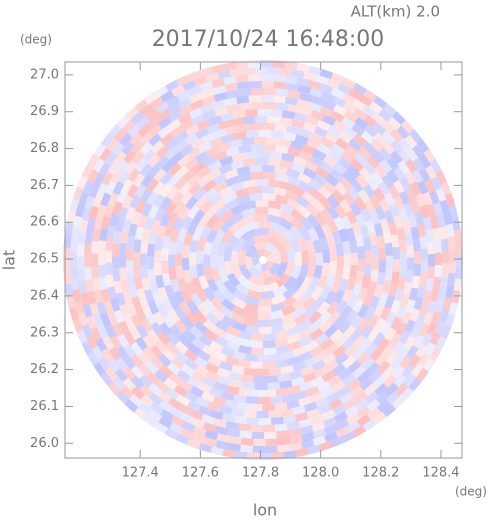  Describe the element at coordinates (200, 473) in the screenshot. I see `x-tick-label: 127.6` at that location.